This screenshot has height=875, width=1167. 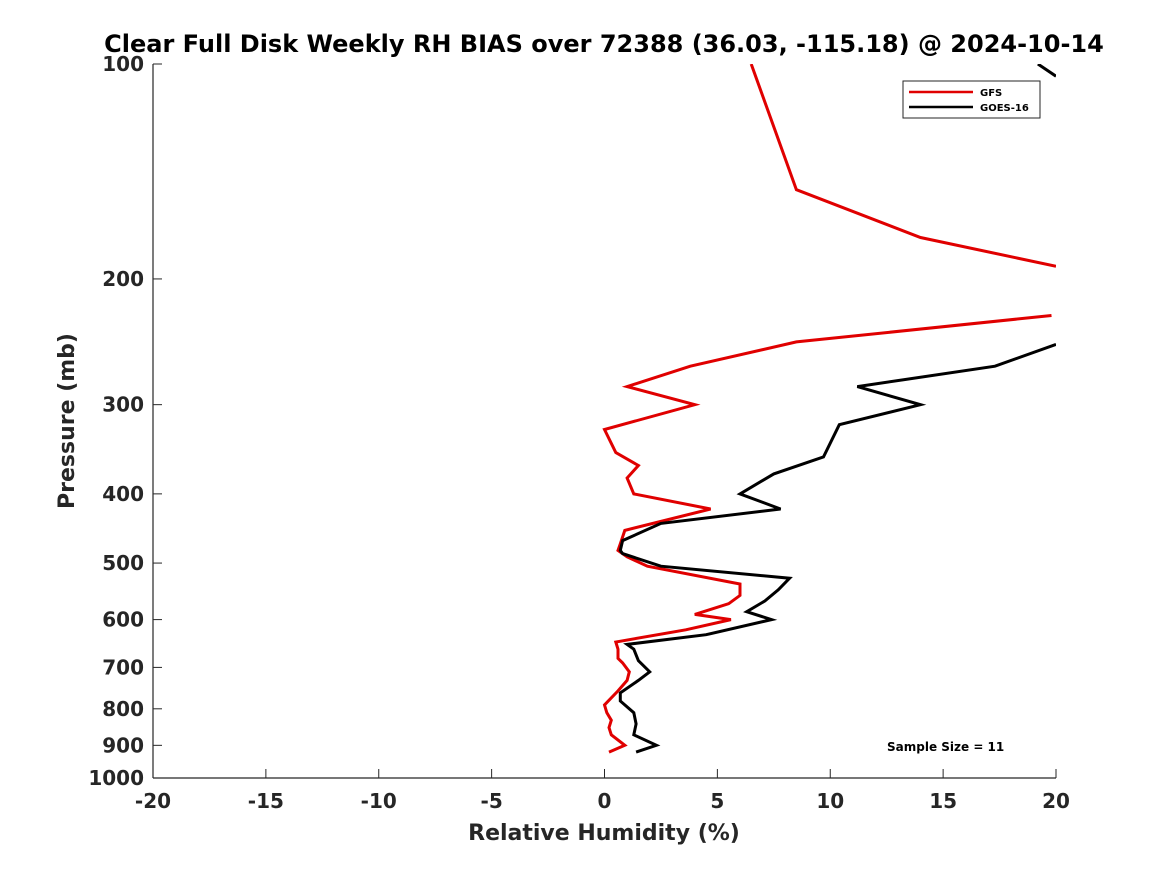 What do you see at coordinates (379, 801) in the screenshot?
I see `x-tick-label: -10` at bounding box center [379, 801].